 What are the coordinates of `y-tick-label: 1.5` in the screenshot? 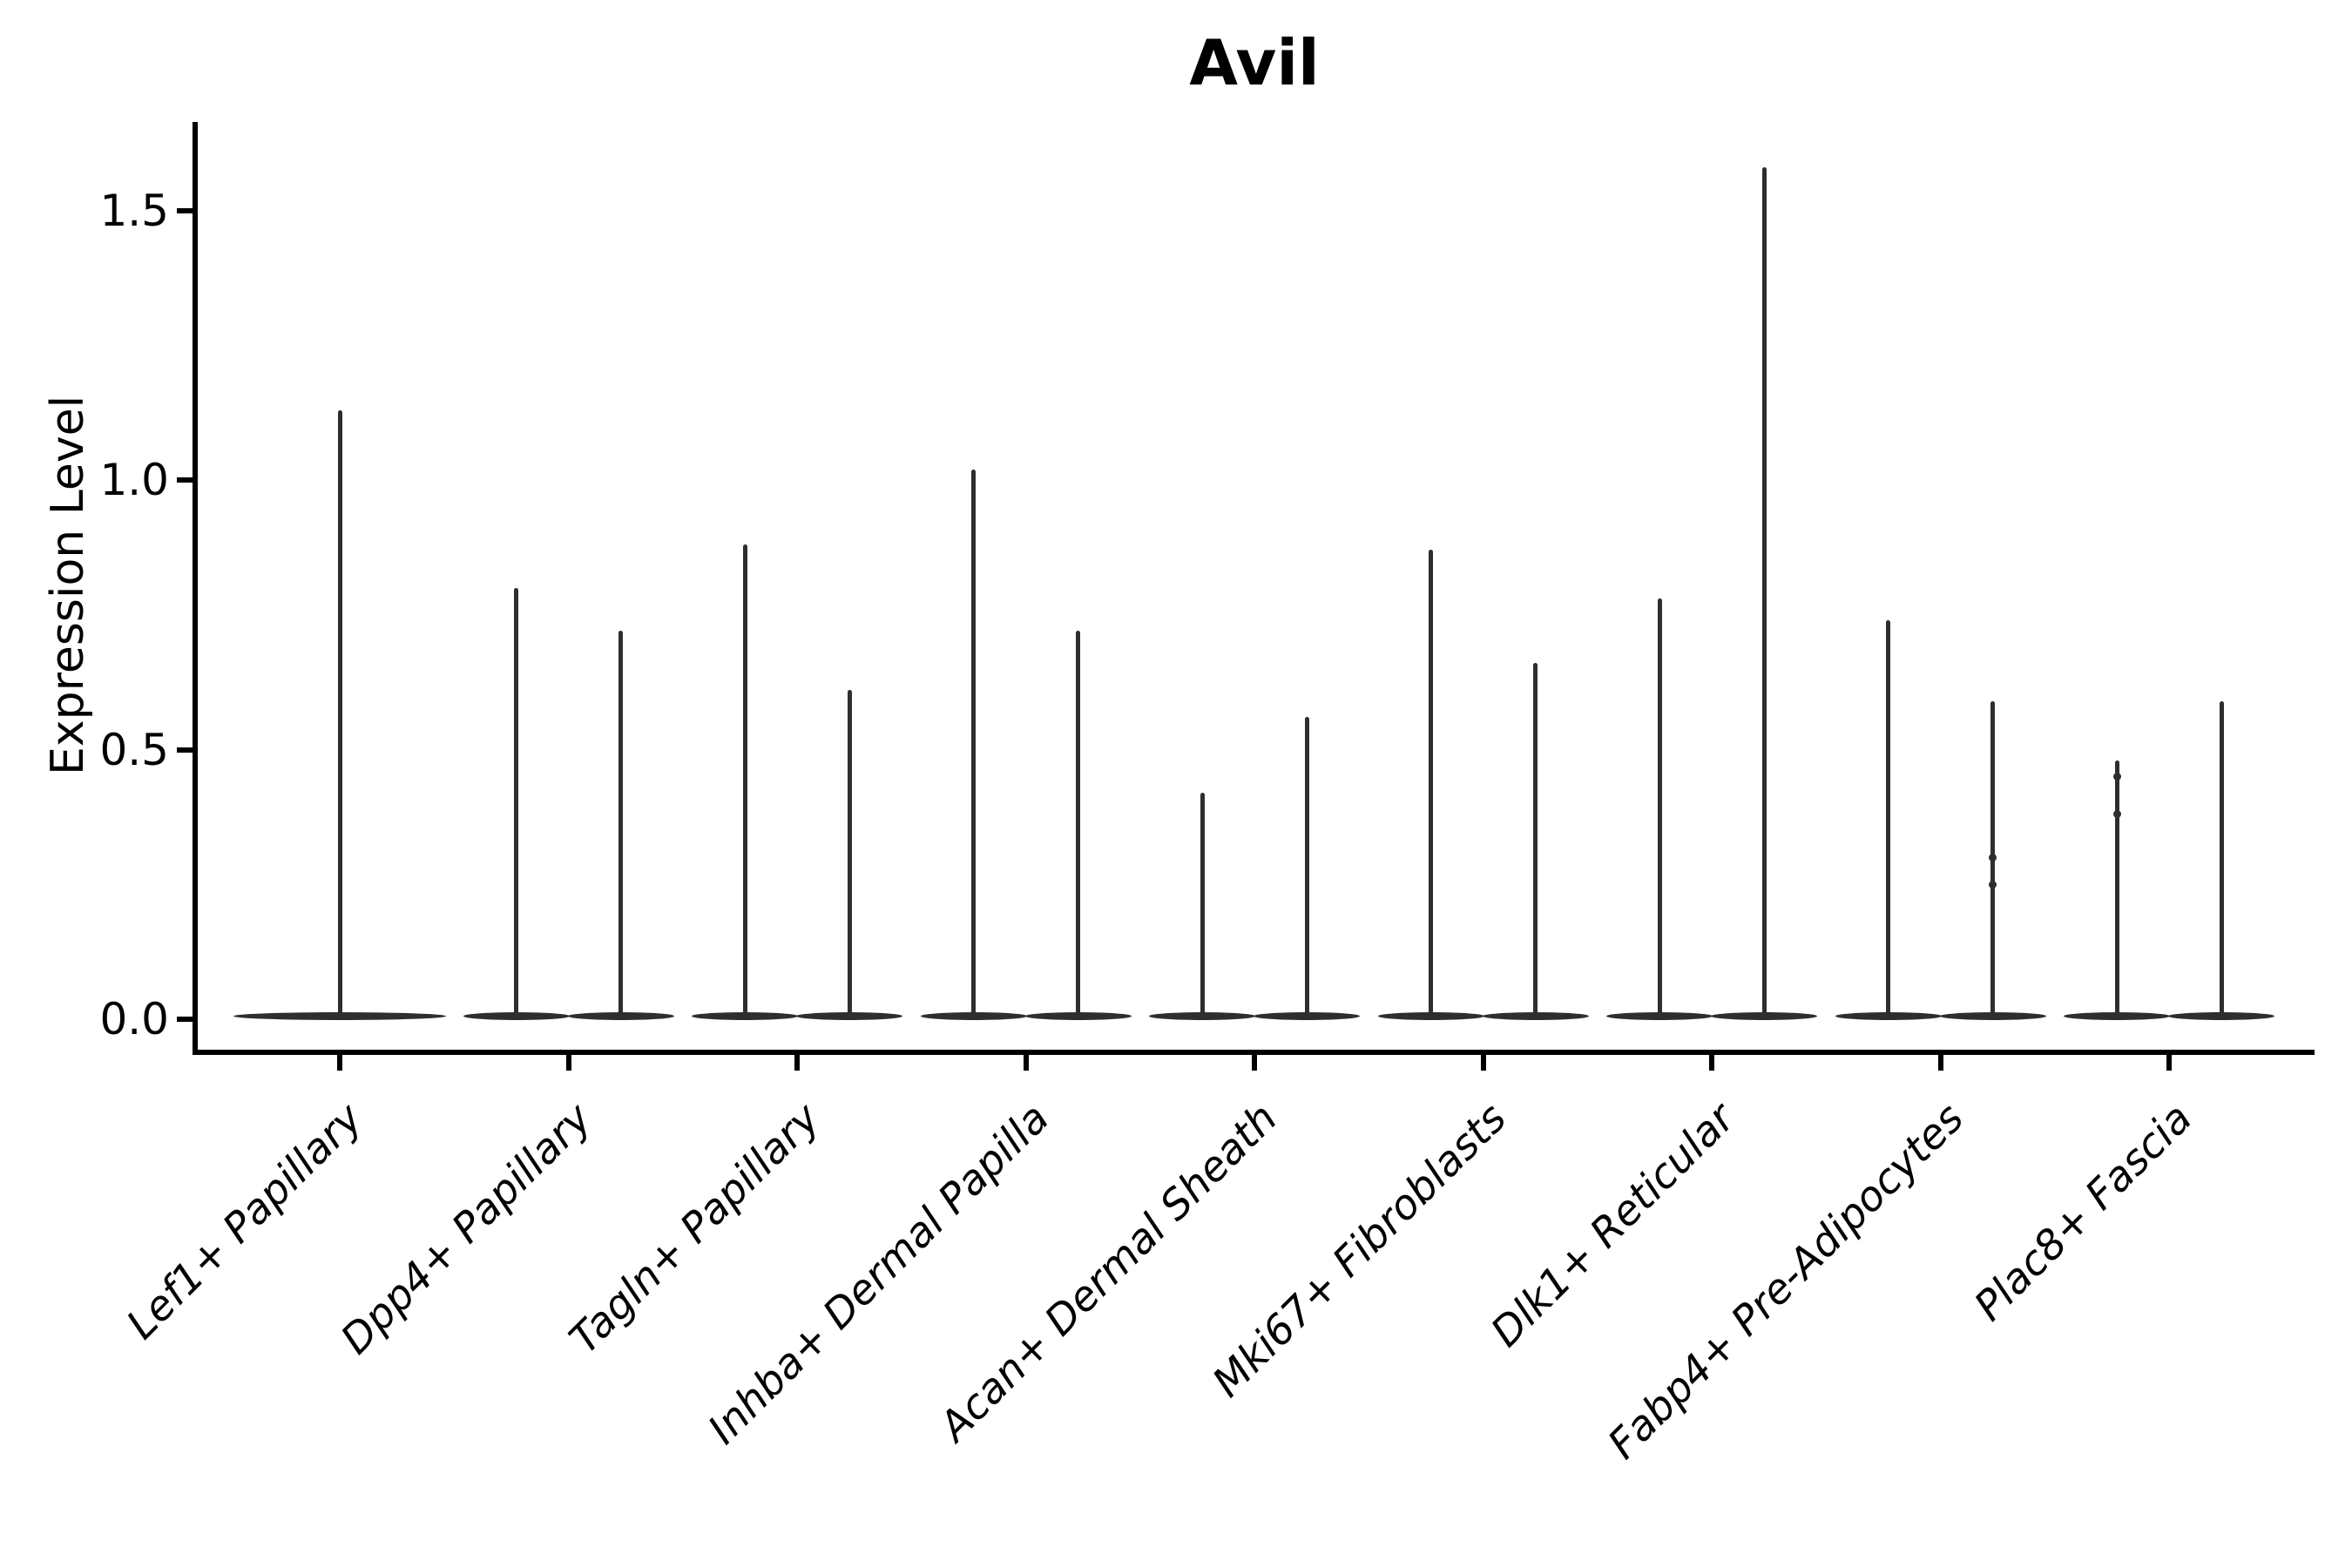 It's located at (134, 210).